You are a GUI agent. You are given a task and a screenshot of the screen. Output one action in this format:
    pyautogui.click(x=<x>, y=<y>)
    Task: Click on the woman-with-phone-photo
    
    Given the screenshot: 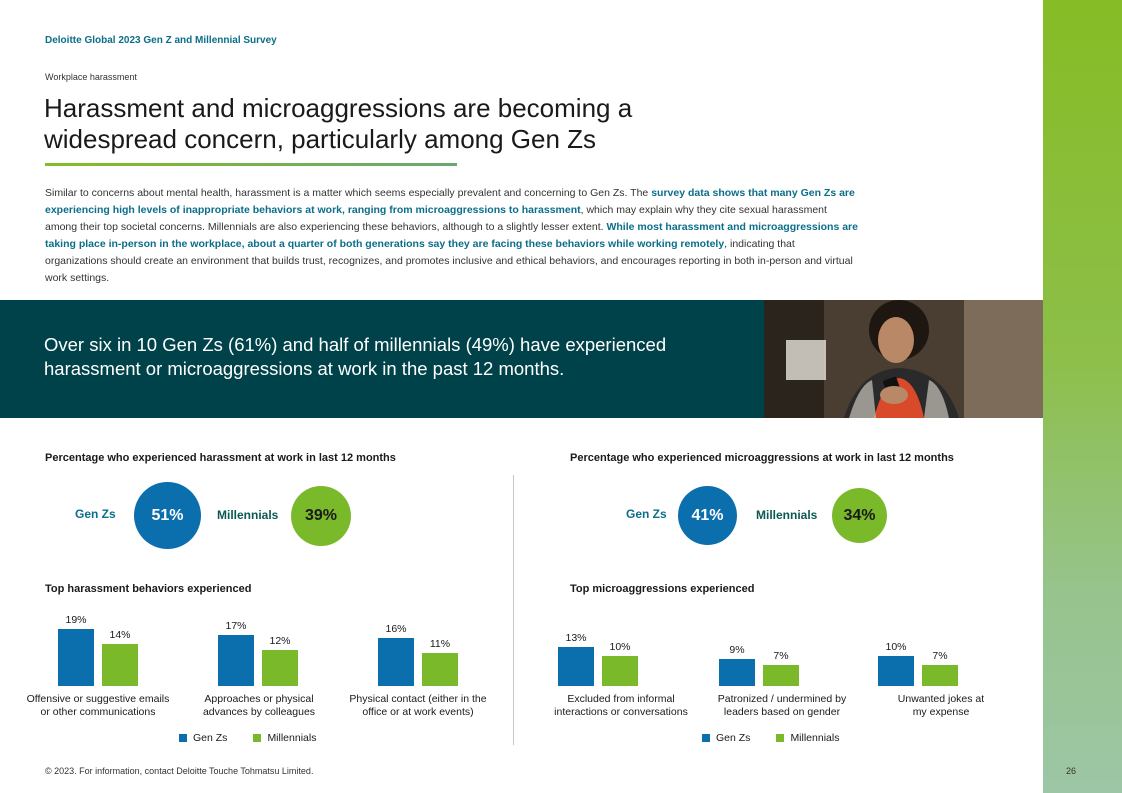 What is the action you would take?
    pyautogui.click(x=903, y=359)
    